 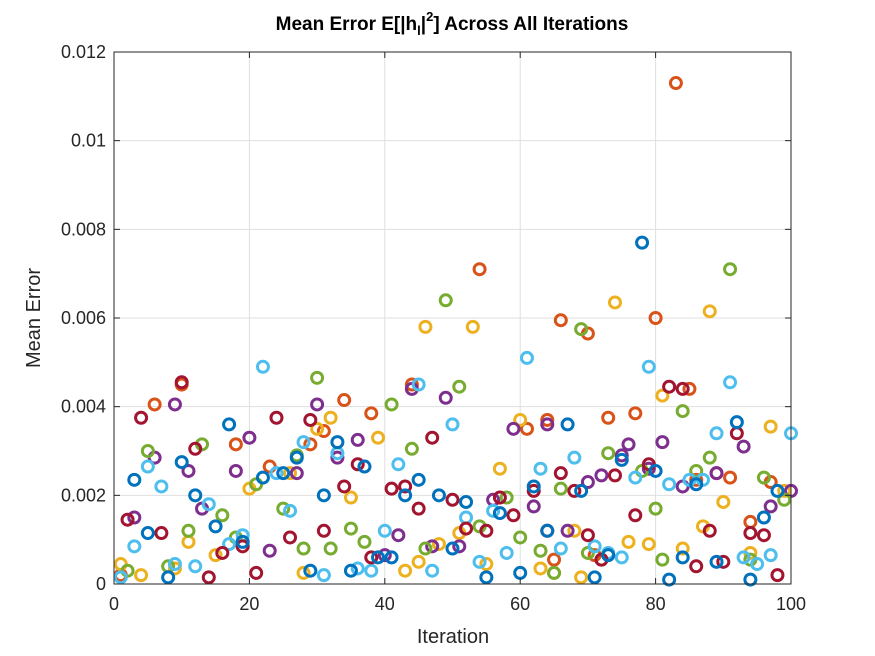 What do you see at coordinates (114, 604) in the screenshot?
I see `x-tick-label: 0` at bounding box center [114, 604].